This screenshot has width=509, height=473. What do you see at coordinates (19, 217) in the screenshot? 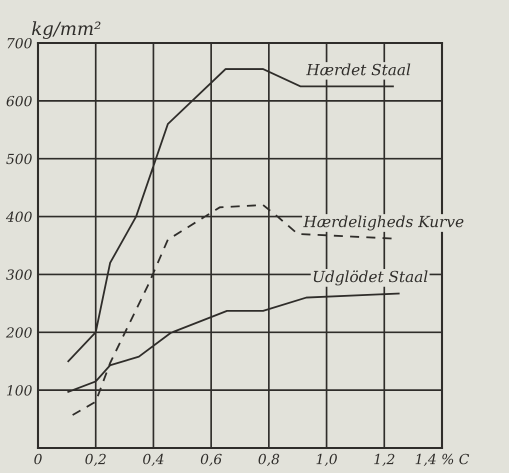
I see `y-tick-label: 400` at bounding box center [19, 217].